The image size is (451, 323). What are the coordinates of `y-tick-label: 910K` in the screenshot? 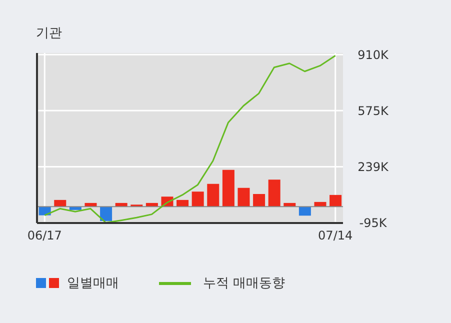 It's located at (374, 55).